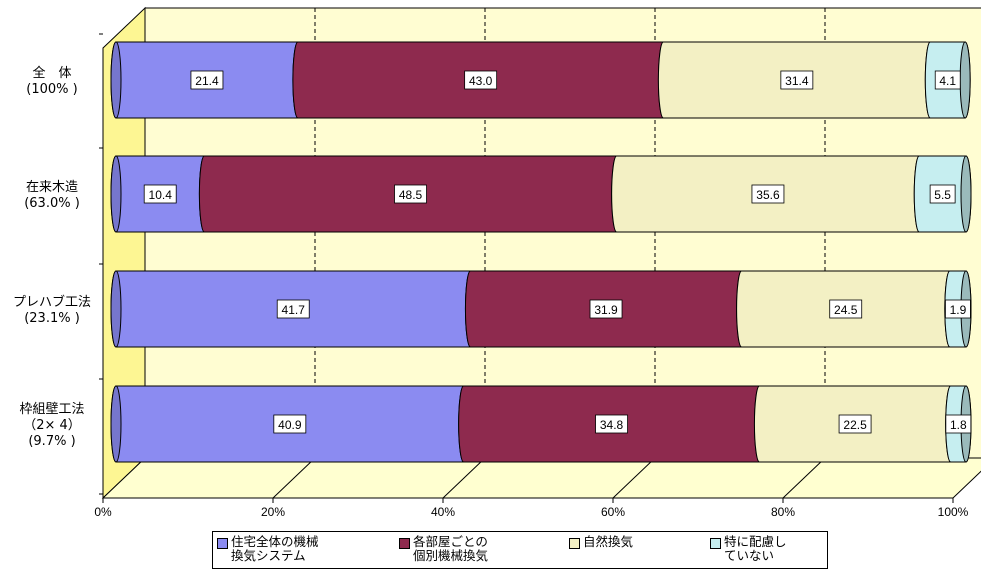 The image size is (981, 571). I want to click on data-label: 48.5, so click(411, 195).